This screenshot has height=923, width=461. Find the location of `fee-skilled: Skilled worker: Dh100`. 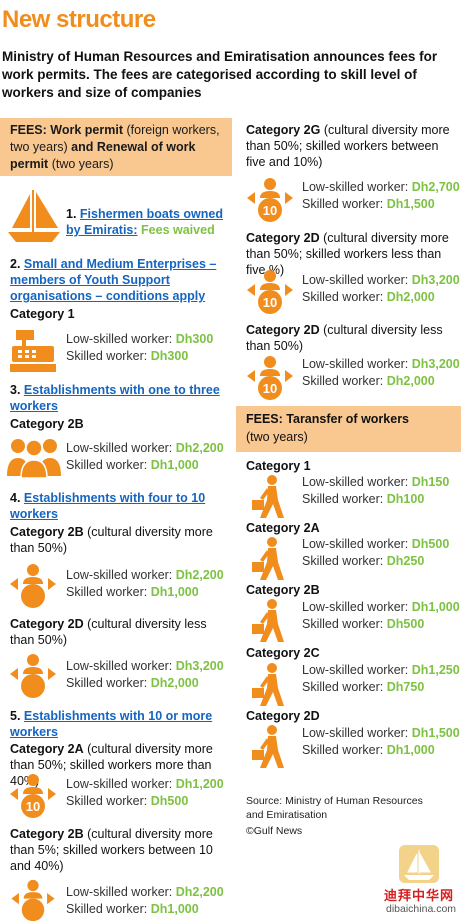

fee-skilled: Skilled worker: Dh100 is located at coordinates (363, 499).